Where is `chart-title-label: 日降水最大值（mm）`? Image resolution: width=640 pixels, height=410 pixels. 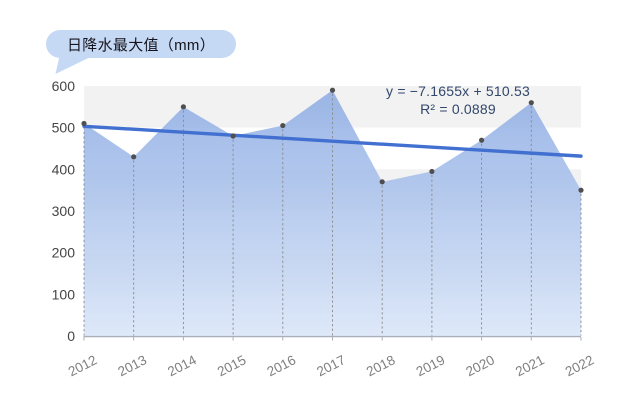 chart-title-label: 日降水最大值（mm） is located at coordinates (141, 45).